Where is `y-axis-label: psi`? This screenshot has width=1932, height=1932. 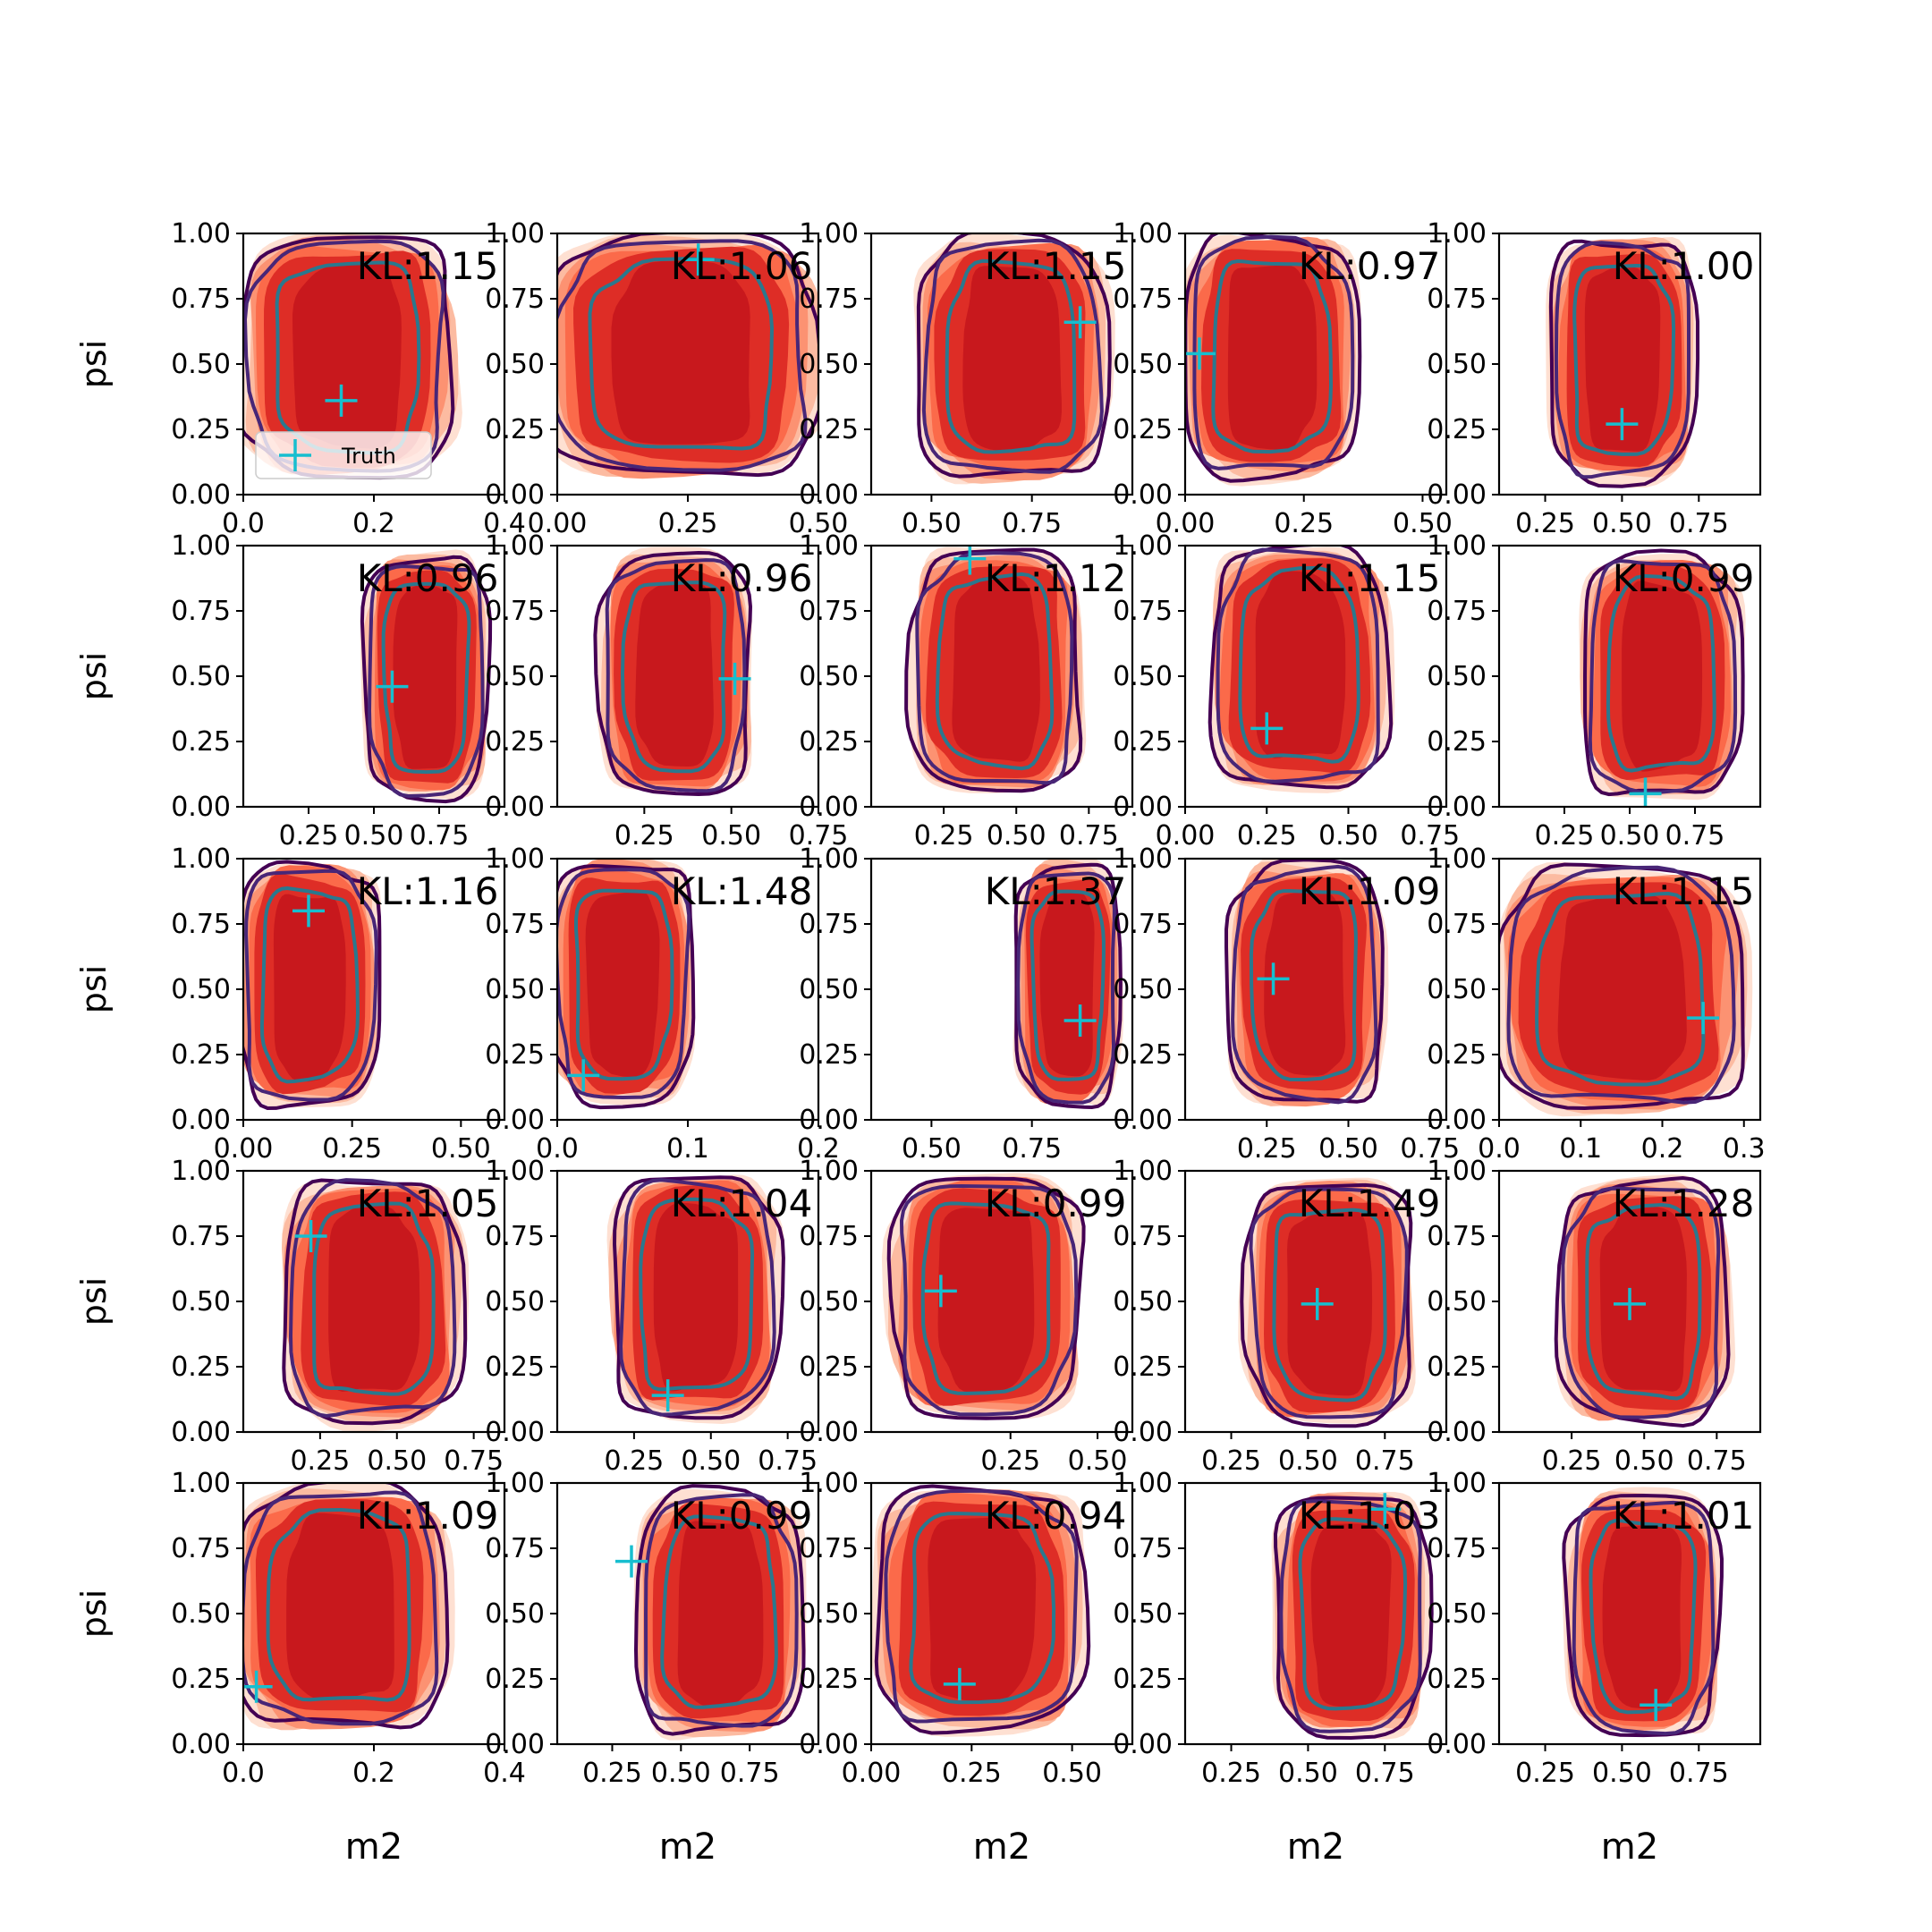 y-axis-label: psi is located at coordinates (94, 1613).